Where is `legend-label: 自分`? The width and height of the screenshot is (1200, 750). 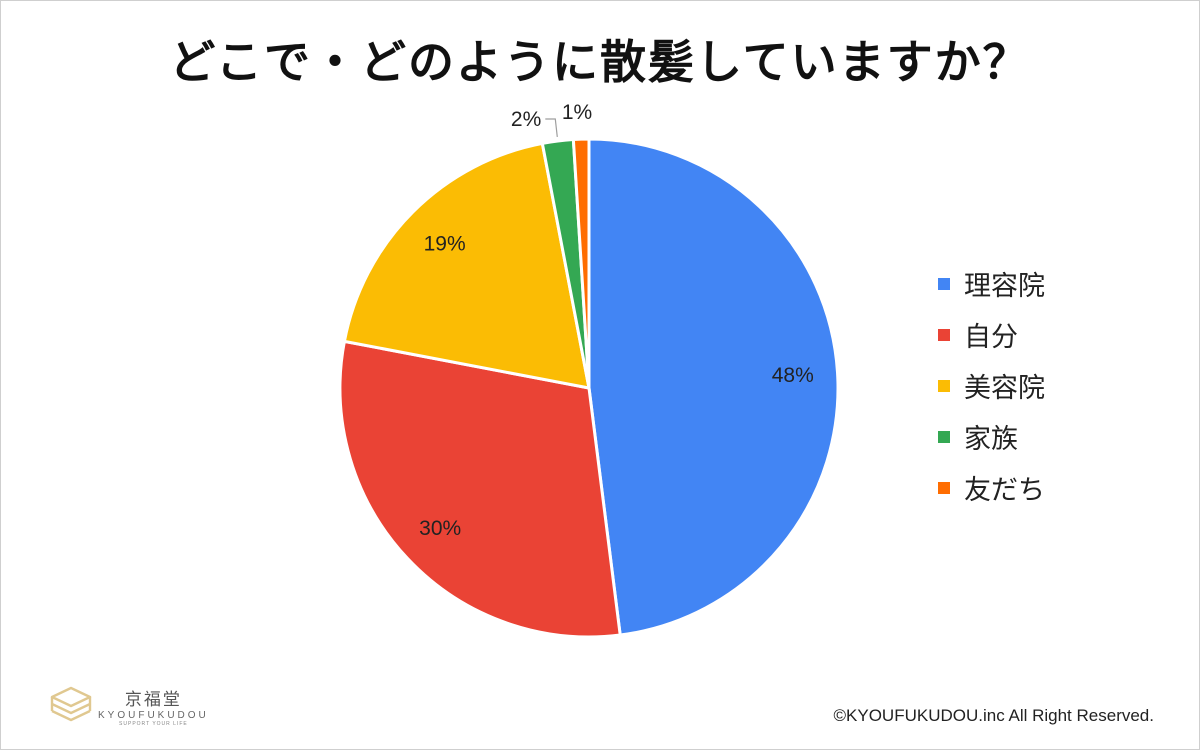 legend-label: 自分 is located at coordinates (991, 337).